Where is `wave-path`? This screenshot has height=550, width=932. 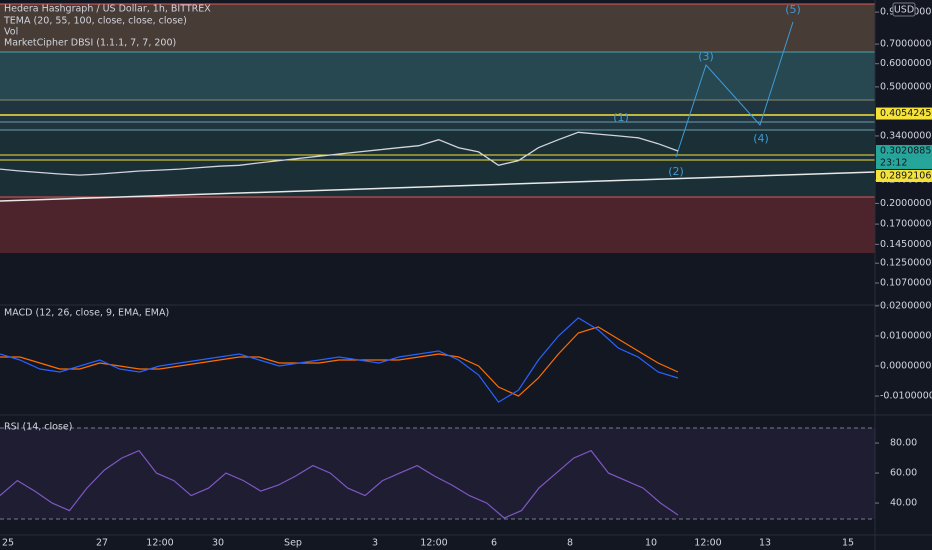 wave-path is located at coordinates (734, 89).